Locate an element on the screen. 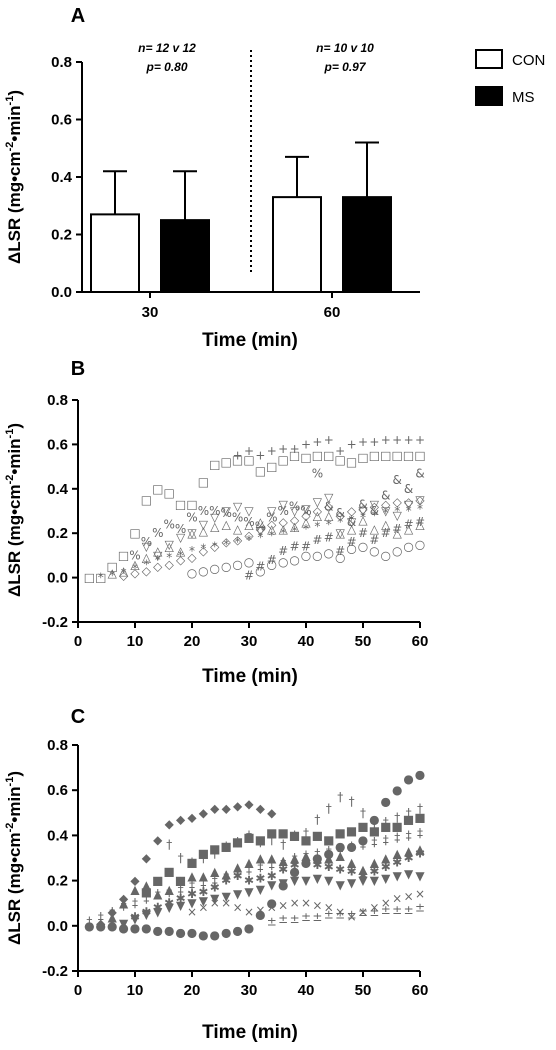  annotation-n: n= 12 v 12 is located at coordinates (167, 48).